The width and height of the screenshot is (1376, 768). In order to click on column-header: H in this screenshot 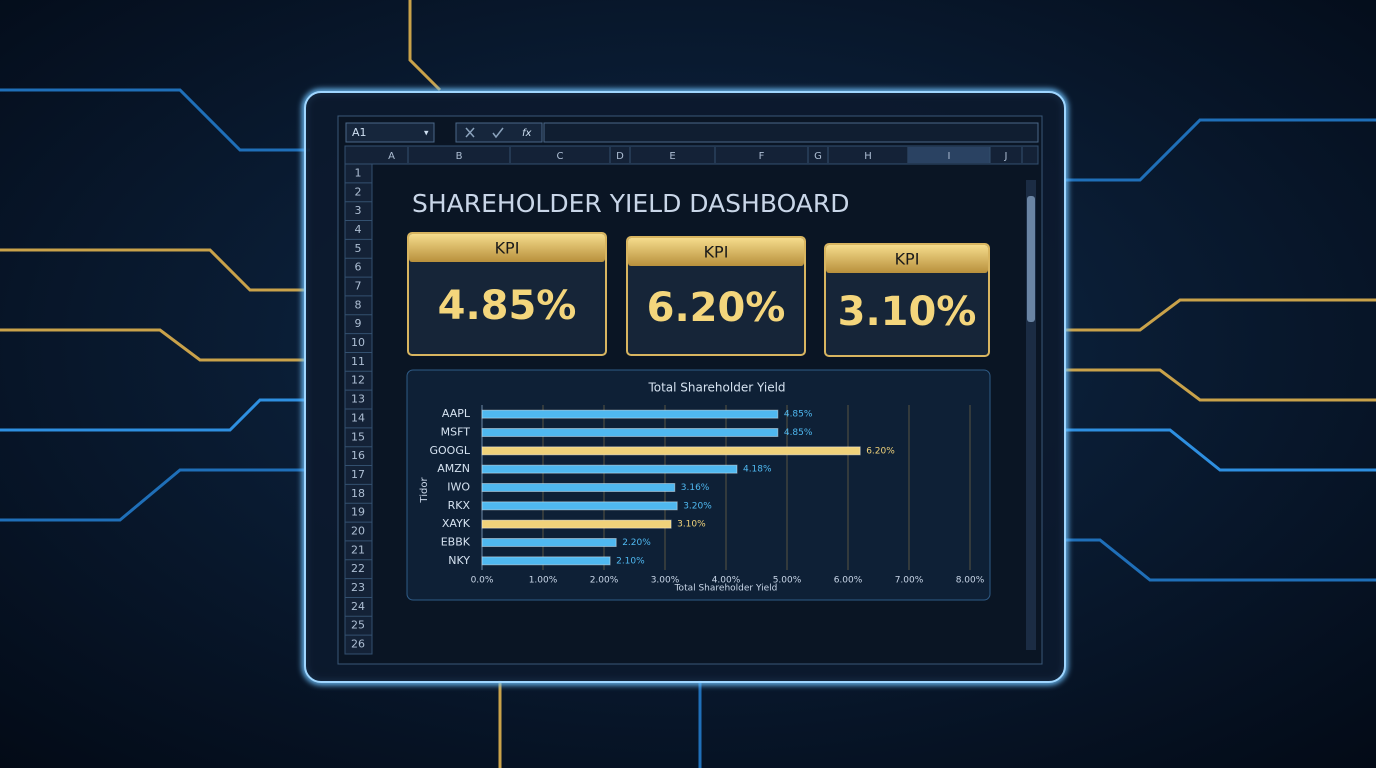, I will do `click(868, 156)`.